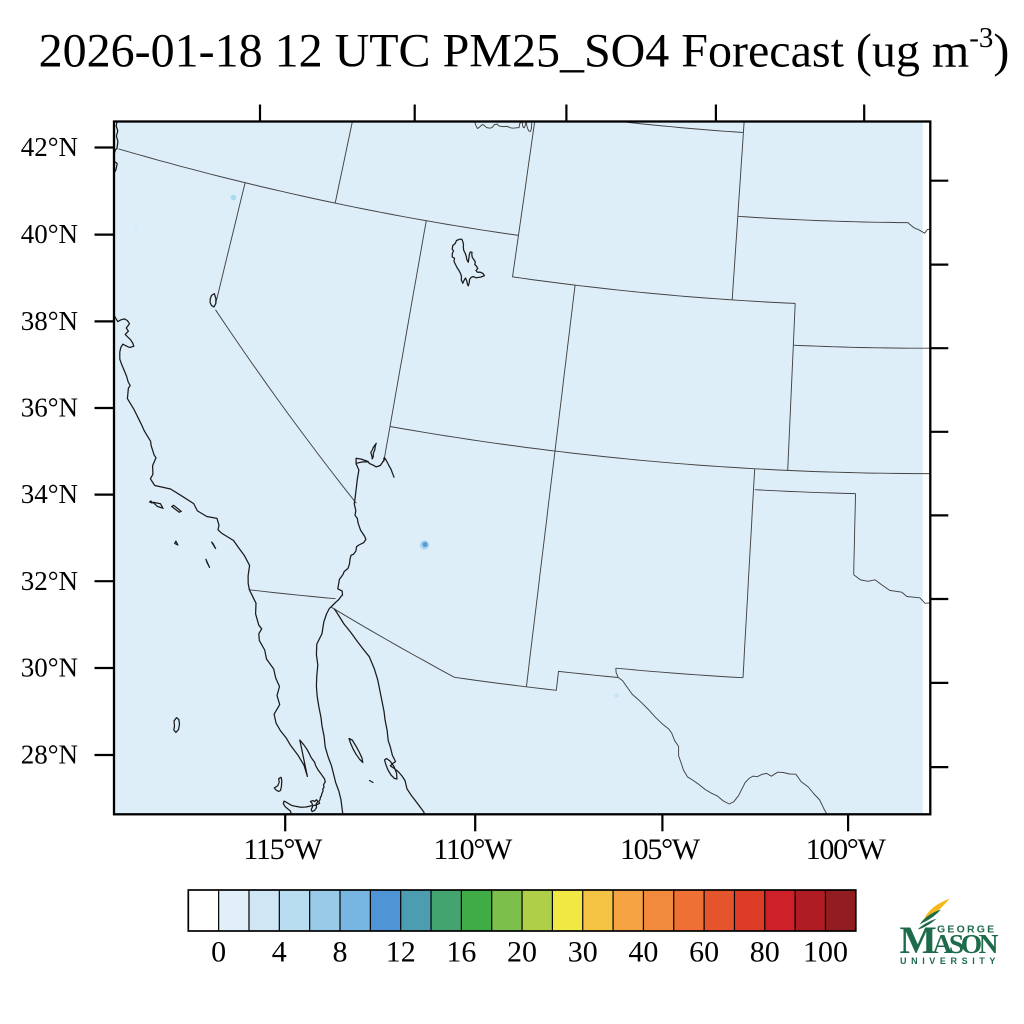  I want to click on svg-text: 100, so click(825, 952).